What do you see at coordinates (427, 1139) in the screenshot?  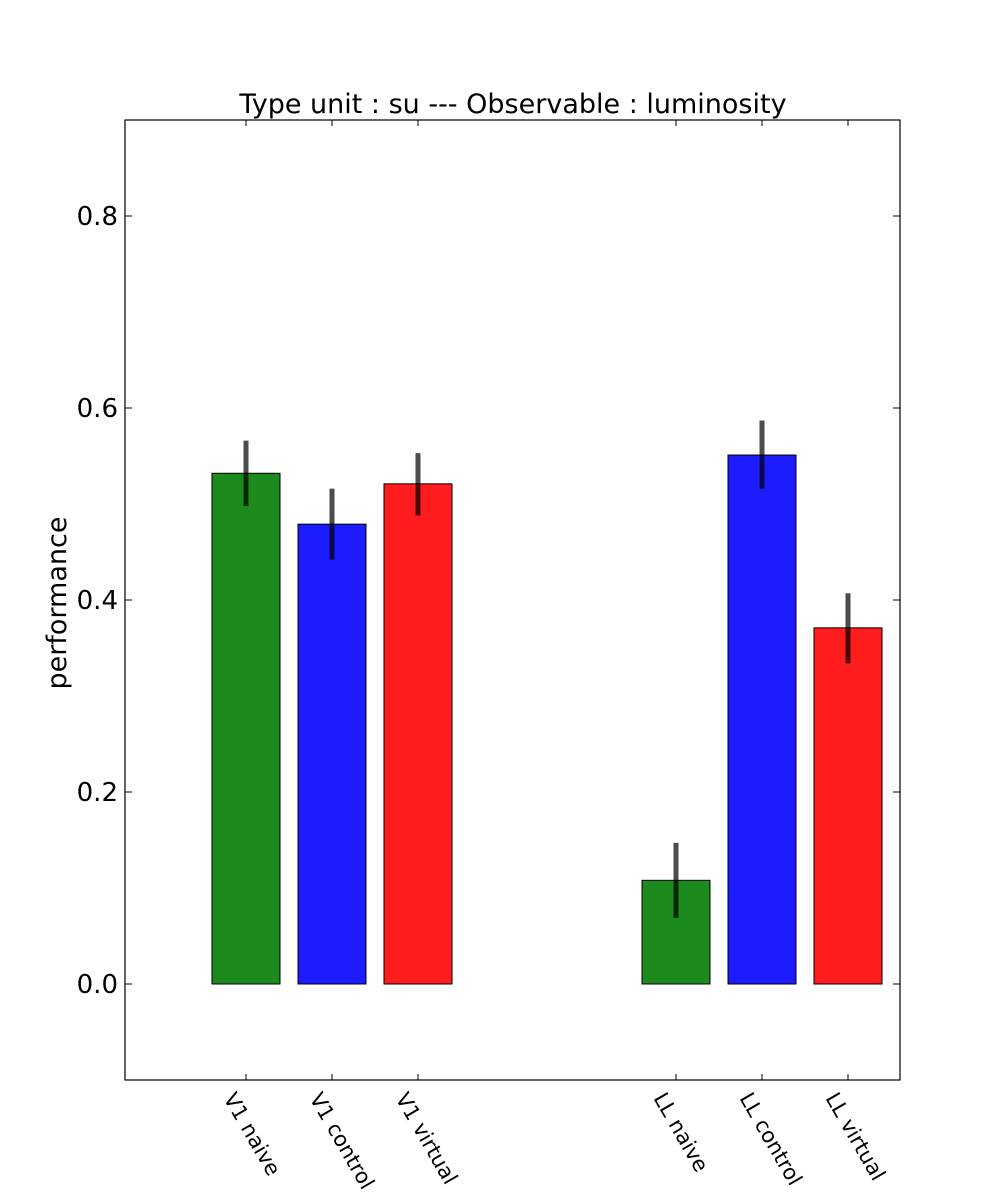 I see `x-tick-label-v1-virtual: V1 virtual` at bounding box center [427, 1139].